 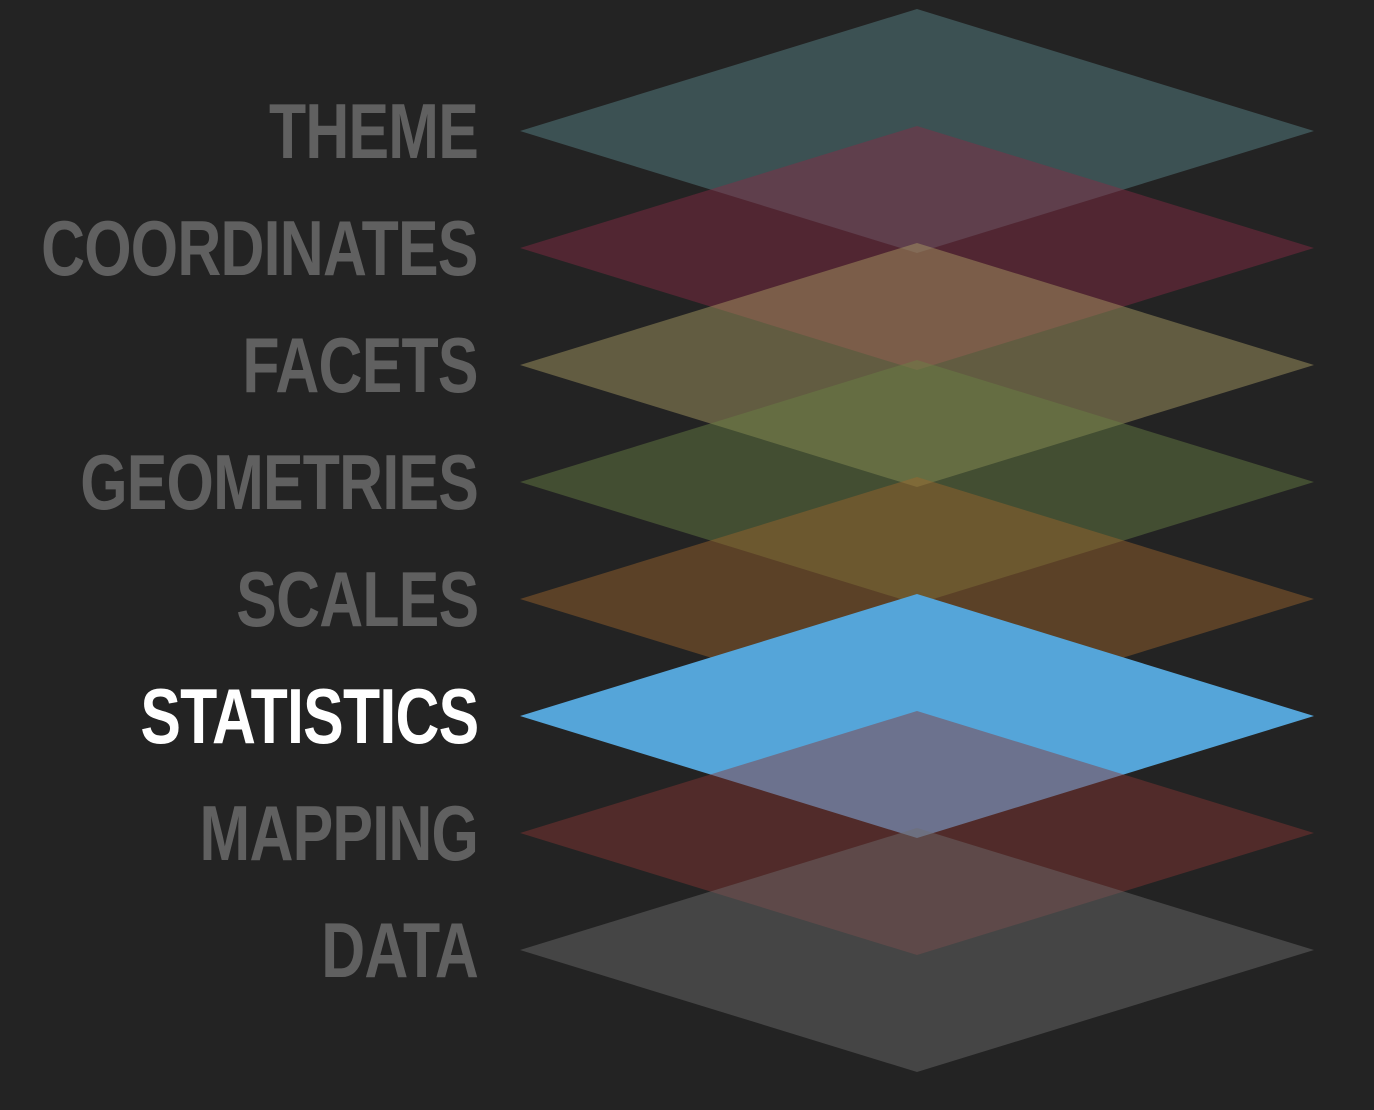 What do you see at coordinates (917, 482) in the screenshot?
I see `layer-plane-geometries` at bounding box center [917, 482].